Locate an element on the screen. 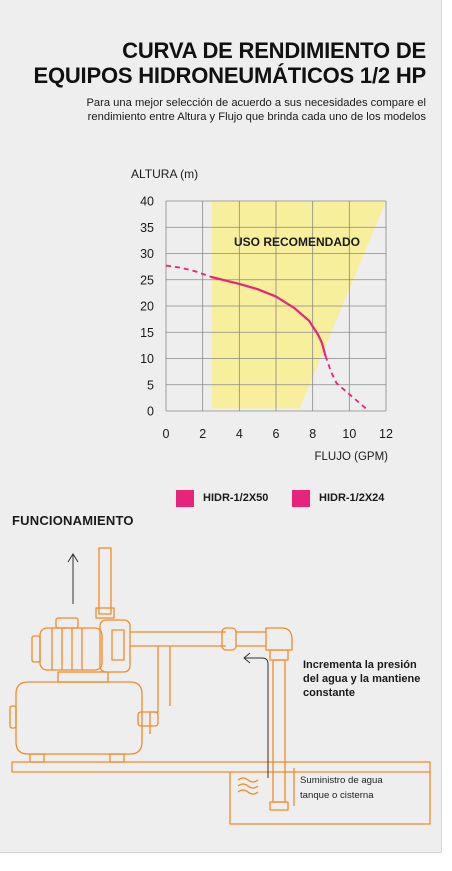 Image resolution: width=452 pixels, height=871 pixels. pressure-tank is located at coordinates (79, 718).